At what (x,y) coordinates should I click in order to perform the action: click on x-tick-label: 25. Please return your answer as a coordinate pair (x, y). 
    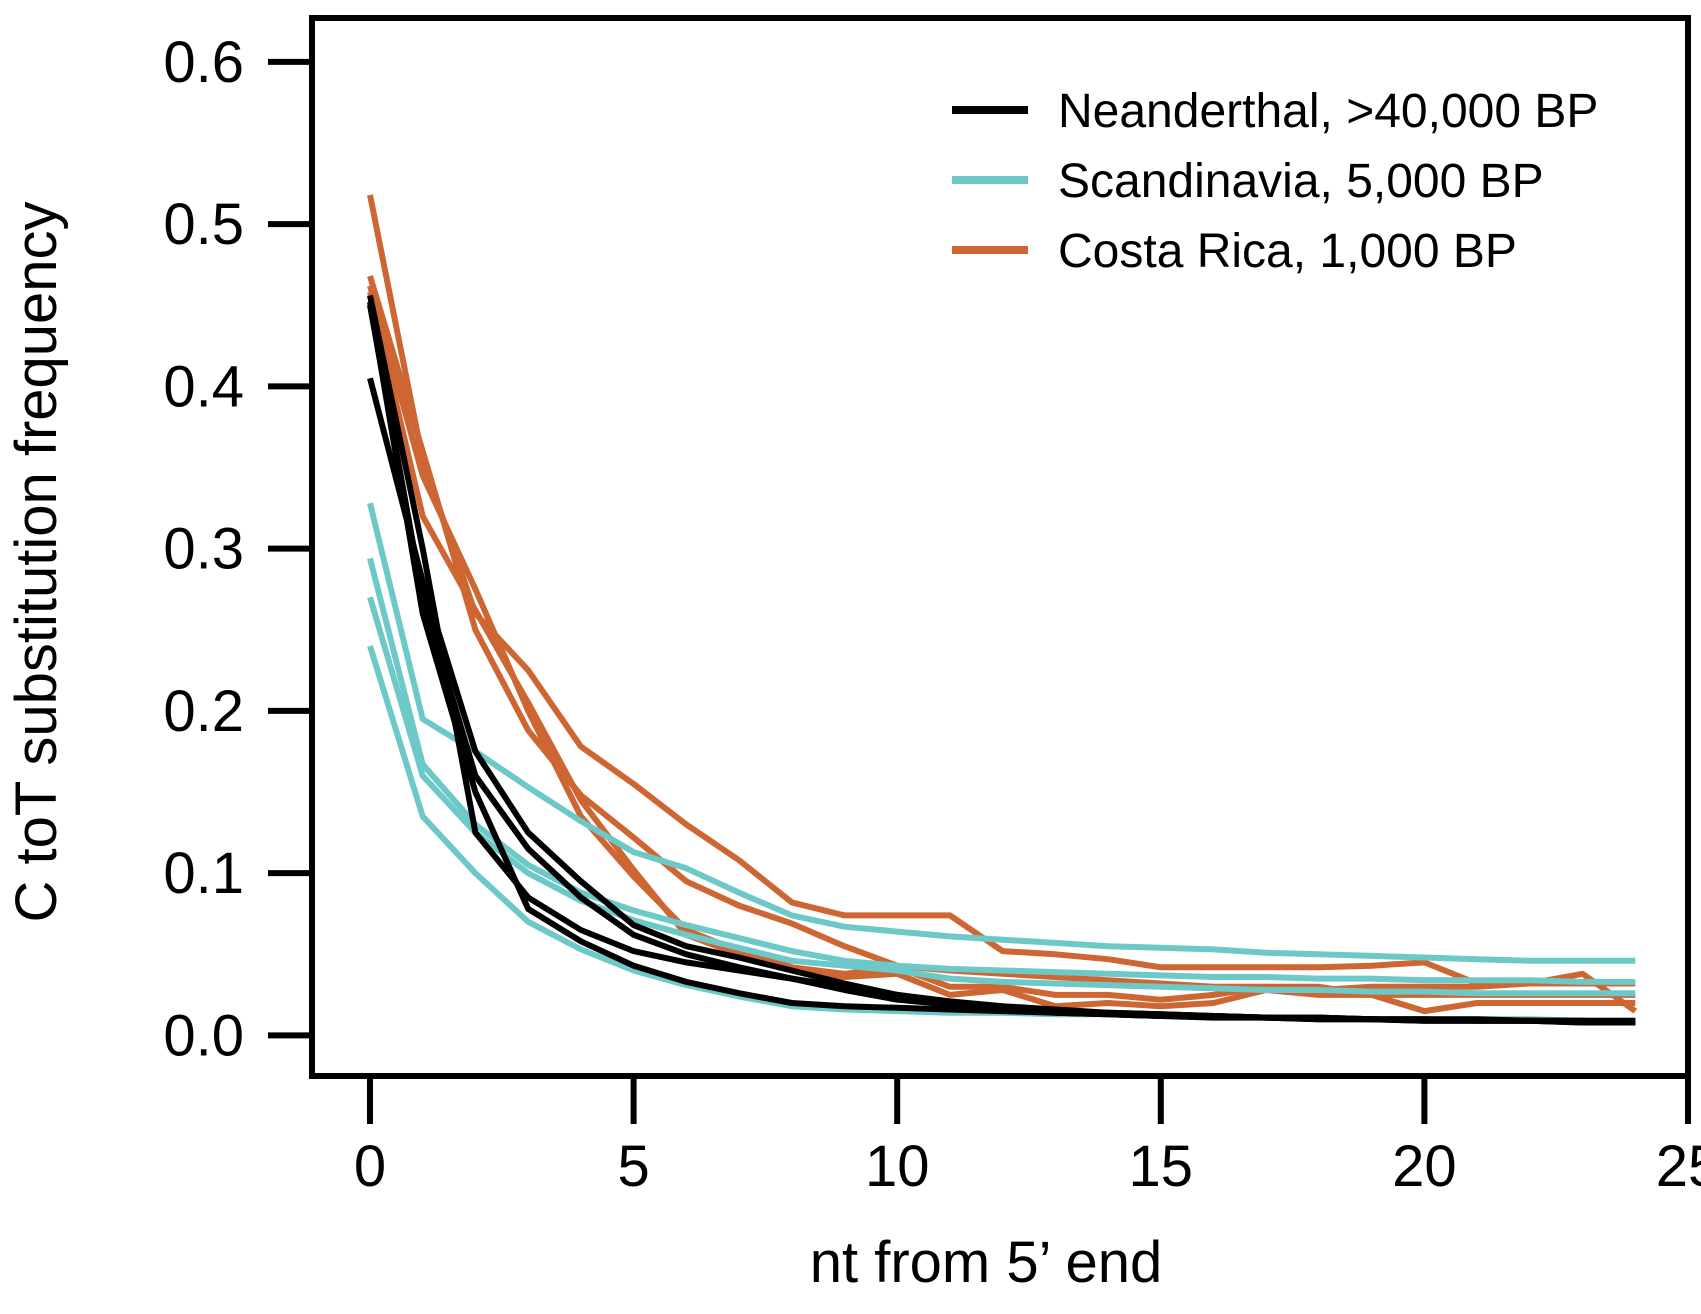
    Looking at the image, I should click on (1678, 1166).